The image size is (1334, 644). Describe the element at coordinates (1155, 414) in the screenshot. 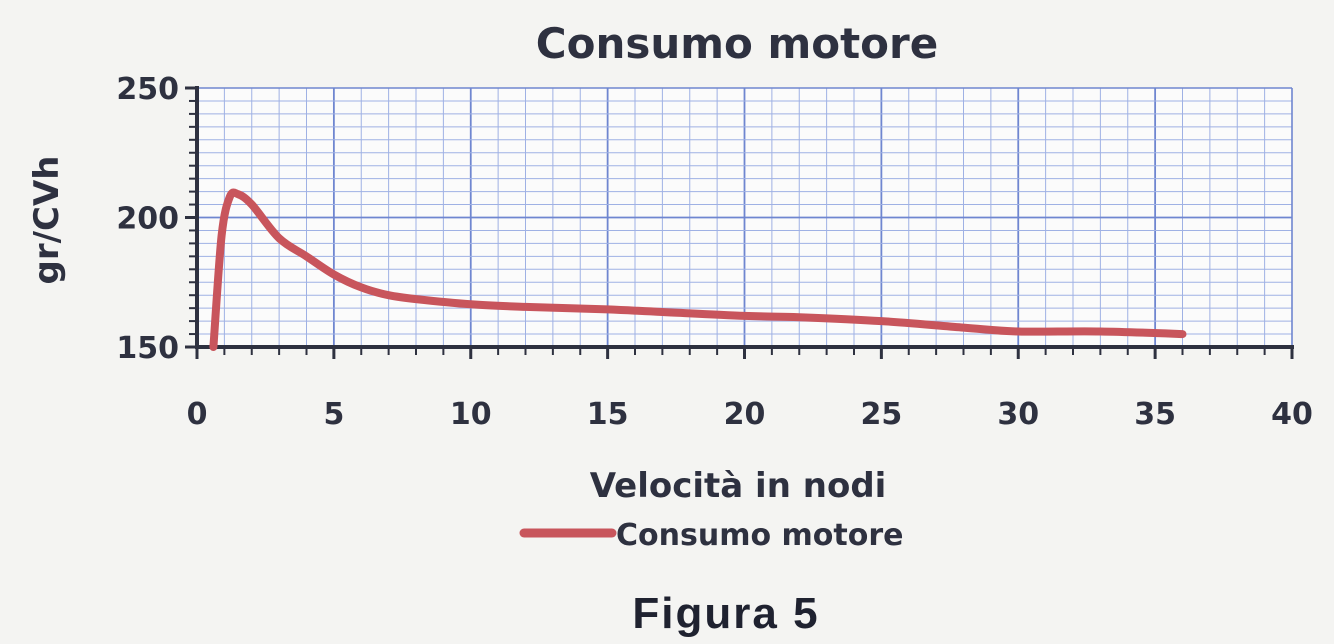

I see `x-tick-label: 35` at that location.